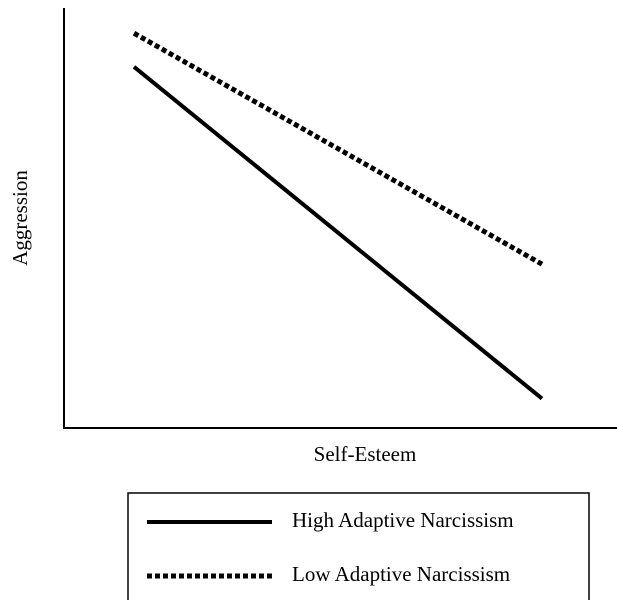  Describe the element at coordinates (401, 574) in the screenshot. I see `legend-label: Low Adaptive Narcissism` at that location.